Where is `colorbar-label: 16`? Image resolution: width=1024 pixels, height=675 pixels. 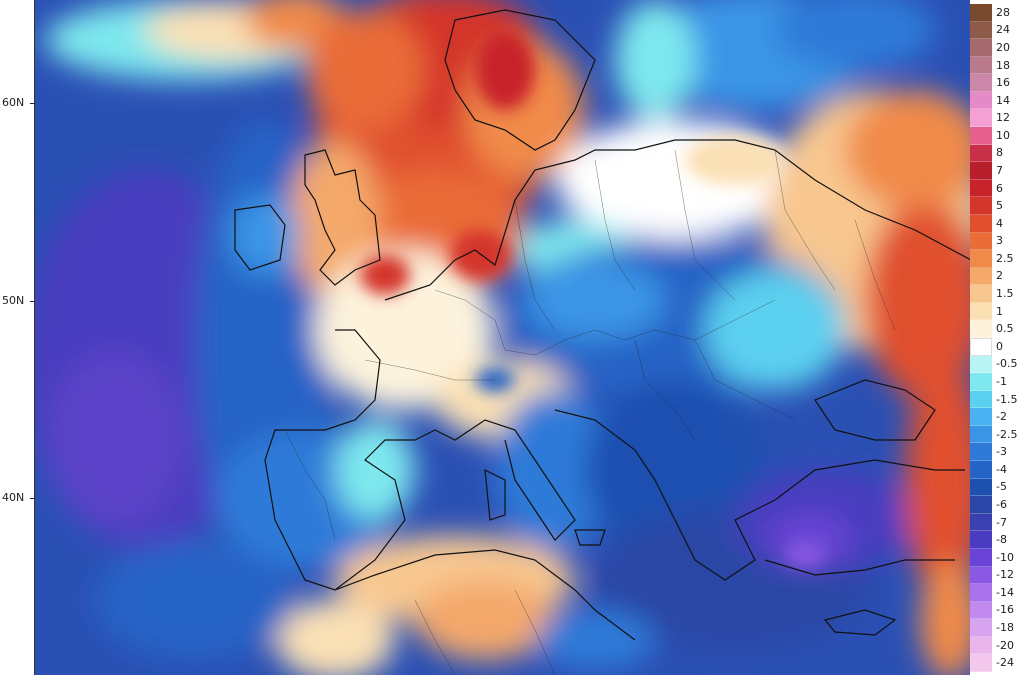 colorbar-label: 16 is located at coordinates (1003, 83).